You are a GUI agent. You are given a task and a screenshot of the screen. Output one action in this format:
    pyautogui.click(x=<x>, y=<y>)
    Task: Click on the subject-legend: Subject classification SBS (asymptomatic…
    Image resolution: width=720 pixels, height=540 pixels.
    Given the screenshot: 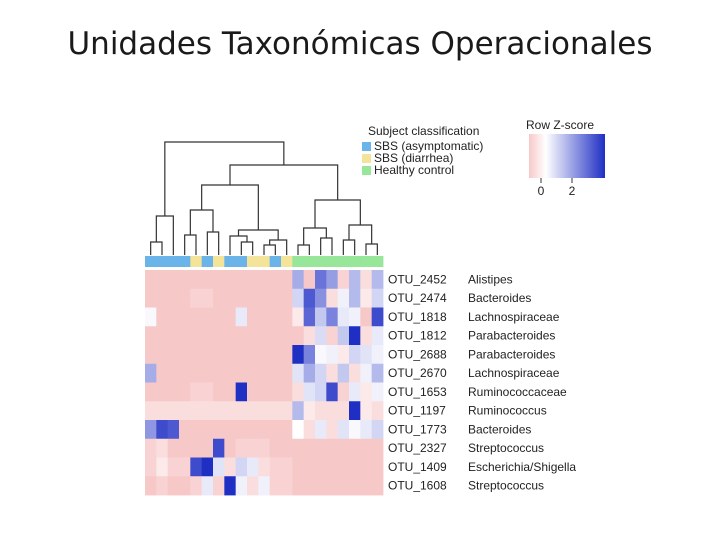 What is the action you would take?
    pyautogui.click(x=422, y=150)
    